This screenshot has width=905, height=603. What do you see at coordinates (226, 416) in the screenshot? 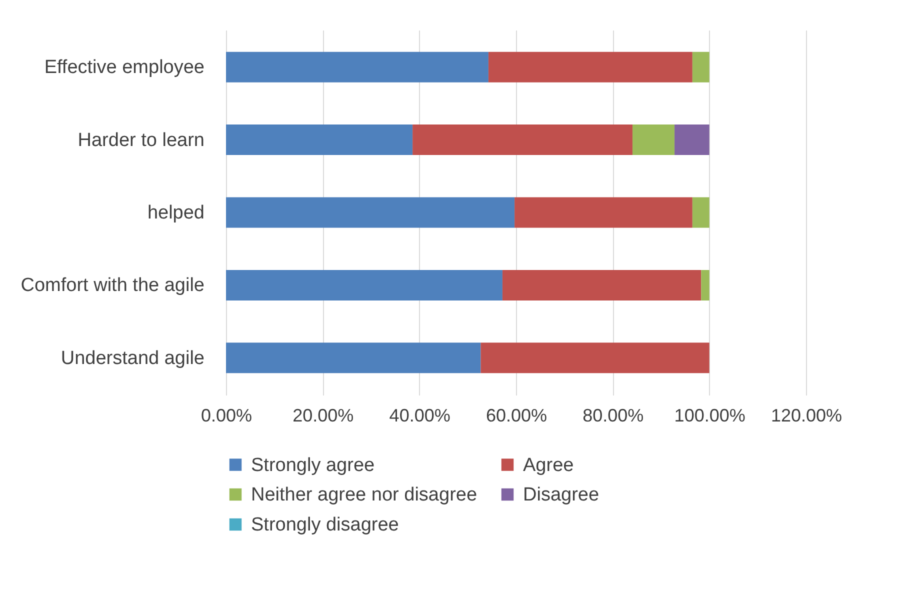
I see `x-tick-label: 0.00%` at bounding box center [226, 416].